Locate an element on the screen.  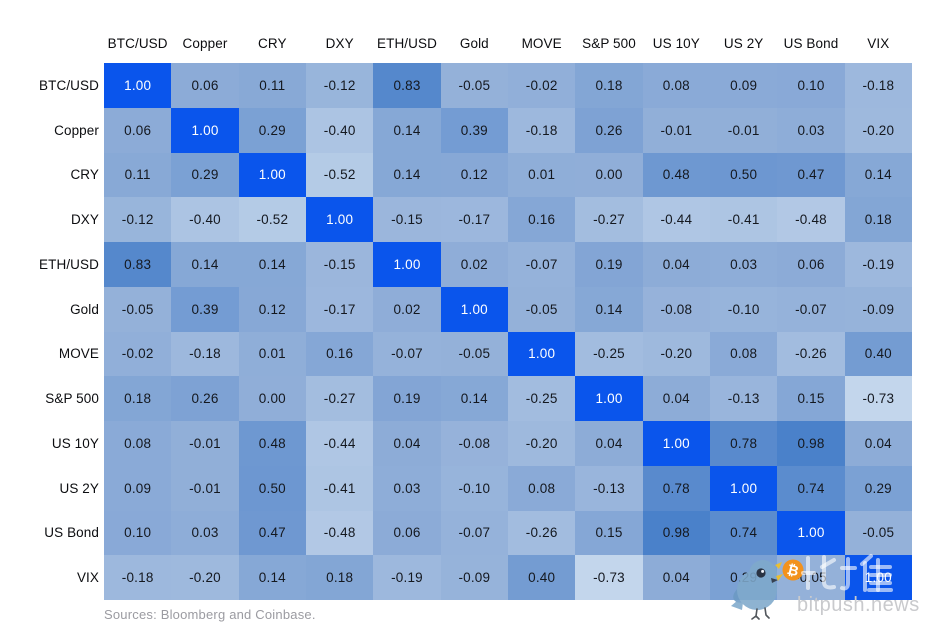
heatmap-cell: 0.74 is located at coordinates (744, 533).